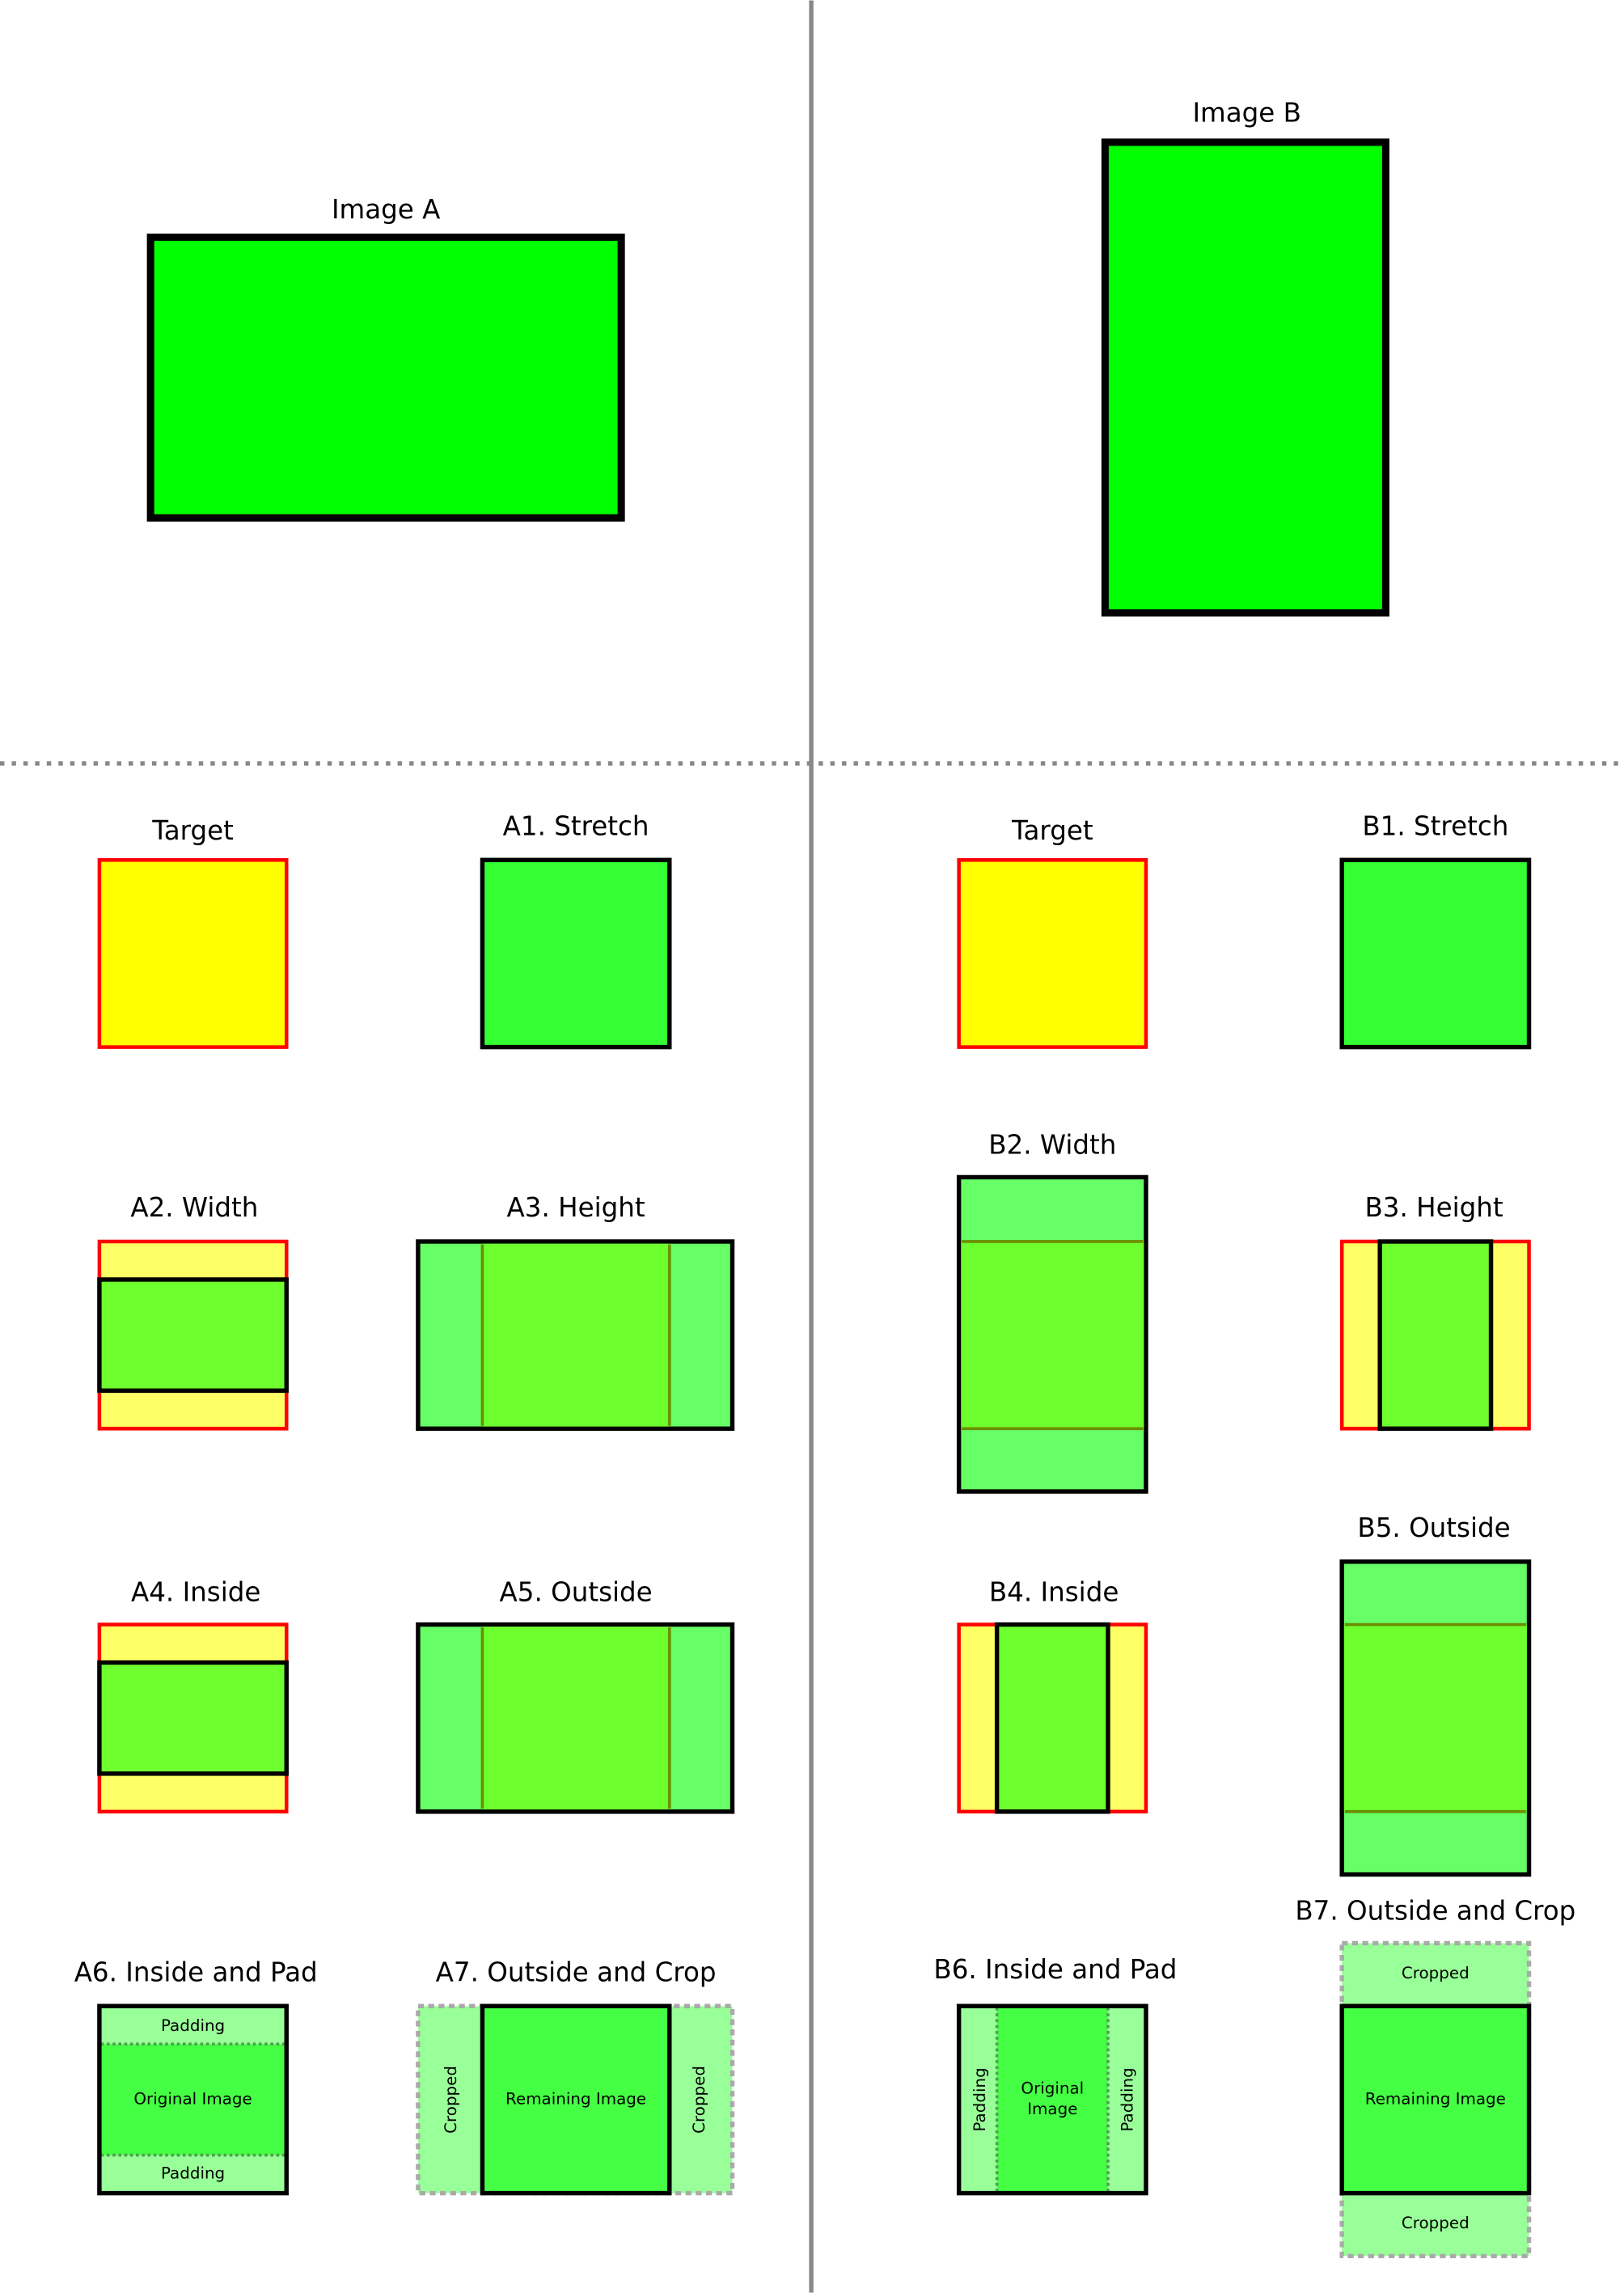 The image size is (1624, 2293). Describe the element at coordinates (1435, 826) in the screenshot. I see `b1-label: B1. Stretch` at that location.